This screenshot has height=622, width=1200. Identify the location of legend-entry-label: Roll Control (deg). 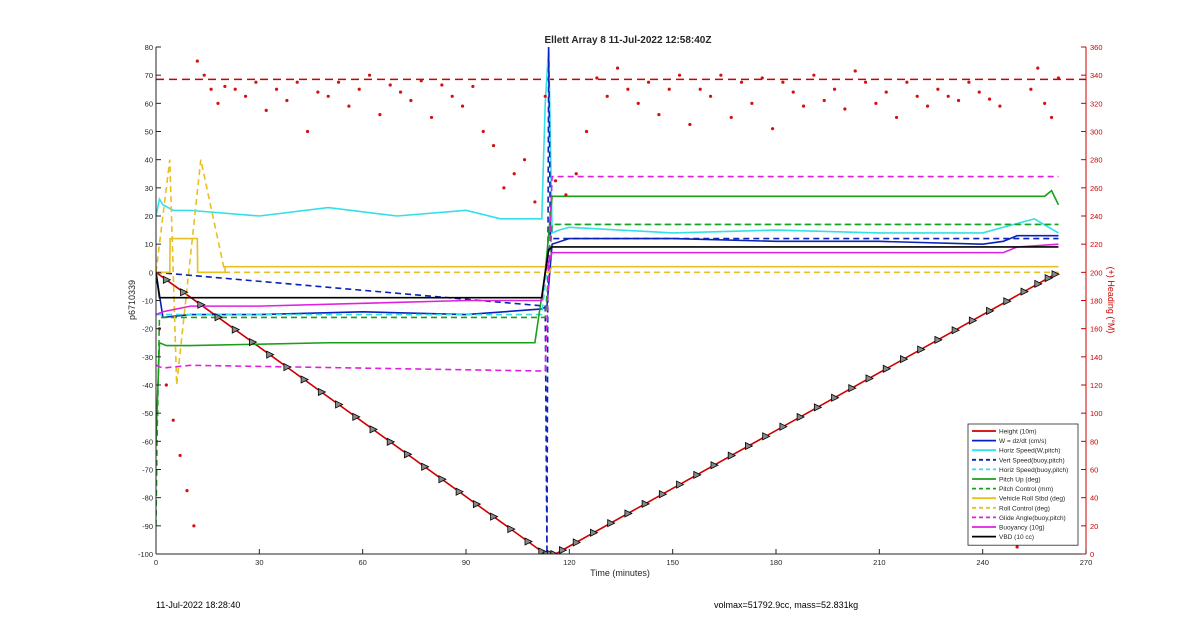
(1024, 508).